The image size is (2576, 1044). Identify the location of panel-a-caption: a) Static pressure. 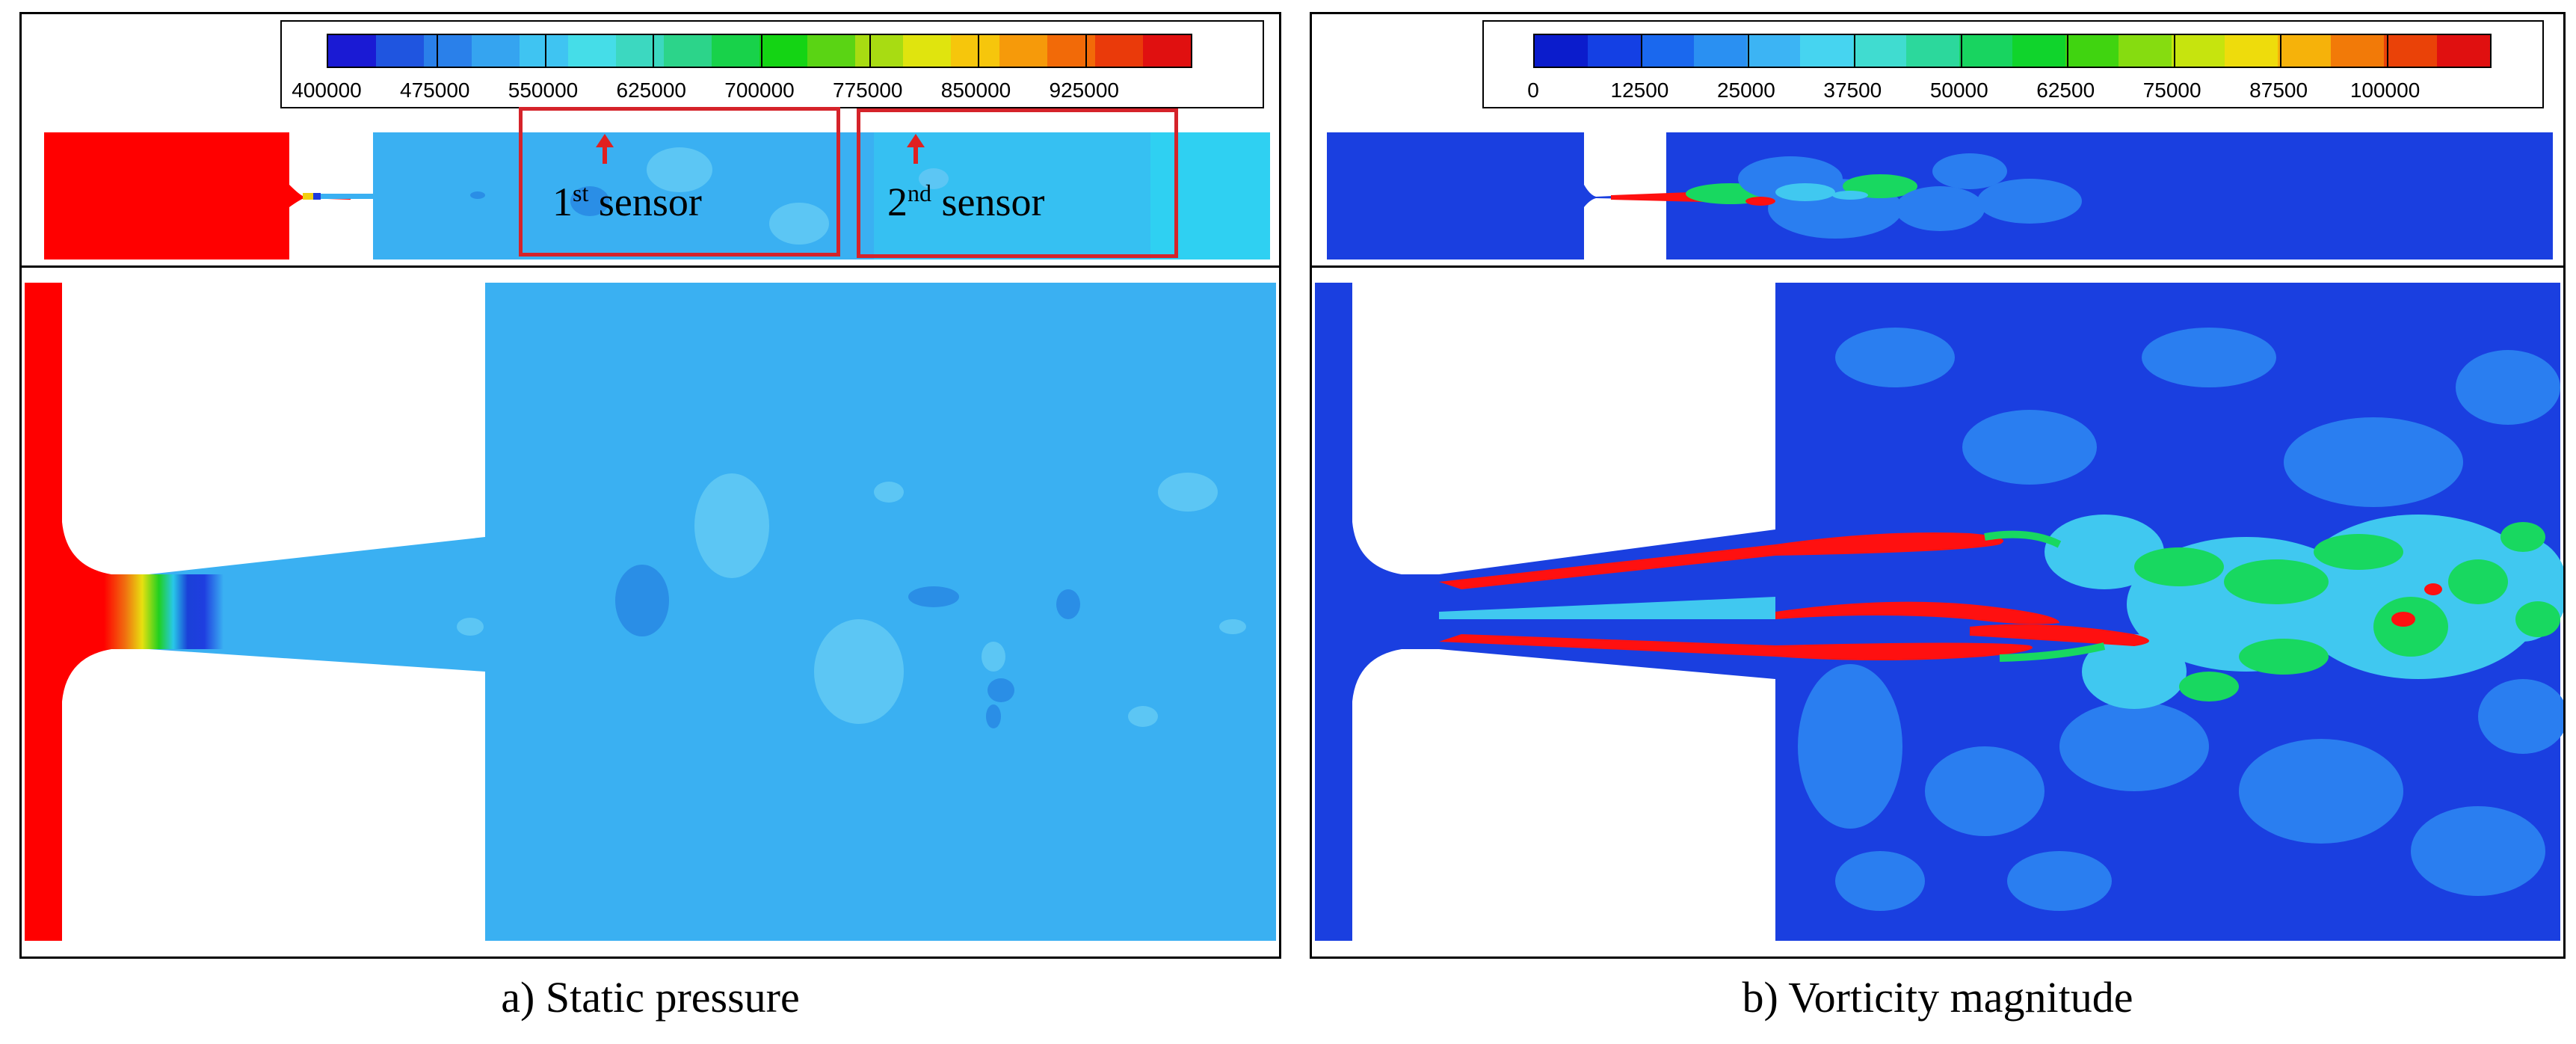
(650, 997).